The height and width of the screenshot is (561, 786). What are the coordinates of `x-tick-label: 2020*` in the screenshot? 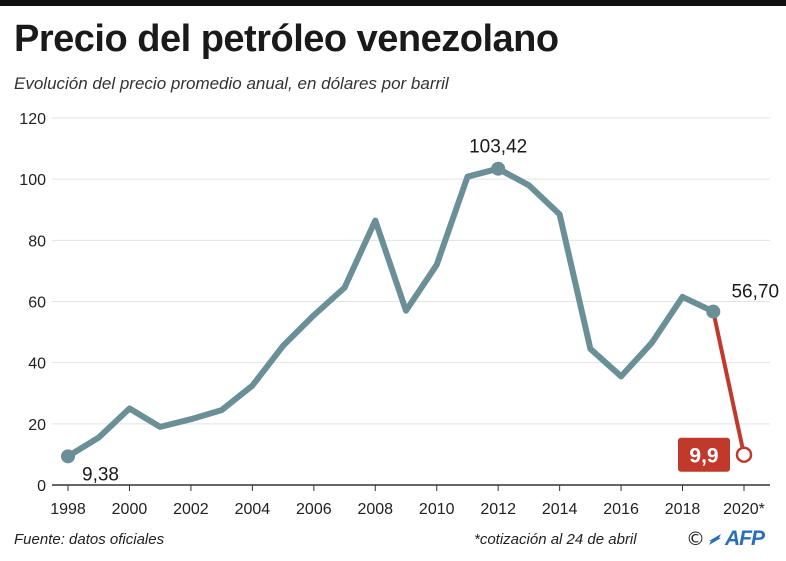 It's located at (744, 509).